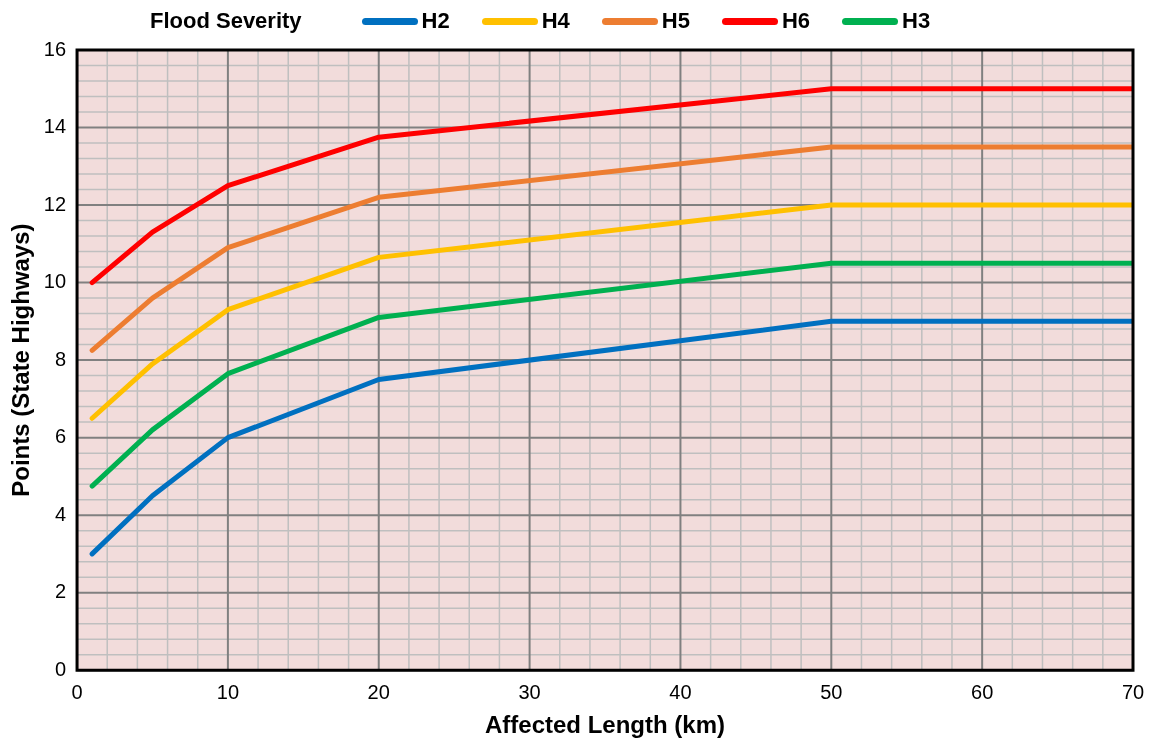 Image resolution: width=1153 pixels, height=745 pixels. What do you see at coordinates (60, 668) in the screenshot?
I see `y-tick-label: 0` at bounding box center [60, 668].